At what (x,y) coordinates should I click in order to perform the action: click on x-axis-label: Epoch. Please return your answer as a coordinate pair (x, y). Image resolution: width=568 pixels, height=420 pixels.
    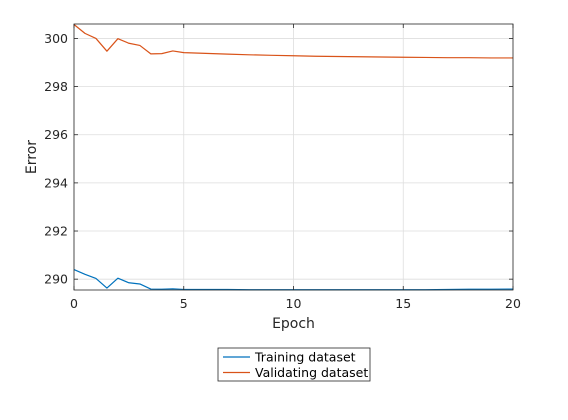
    Looking at the image, I should click on (293, 324).